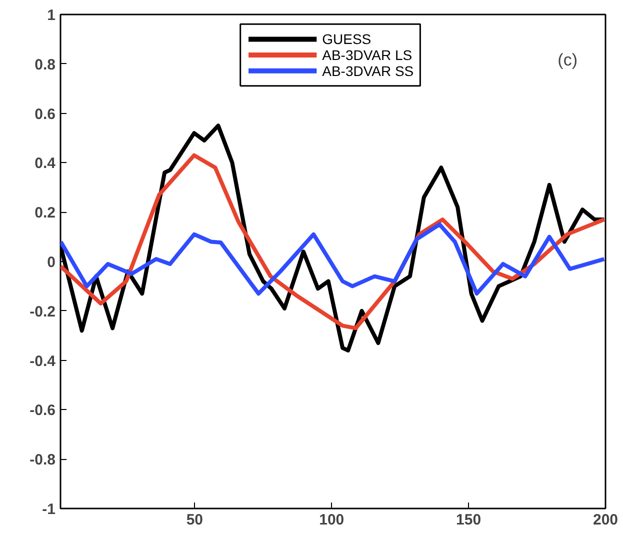 The image size is (623, 541). Describe the element at coordinates (43, 411) in the screenshot. I see `y-tick-label: -0.6` at that location.